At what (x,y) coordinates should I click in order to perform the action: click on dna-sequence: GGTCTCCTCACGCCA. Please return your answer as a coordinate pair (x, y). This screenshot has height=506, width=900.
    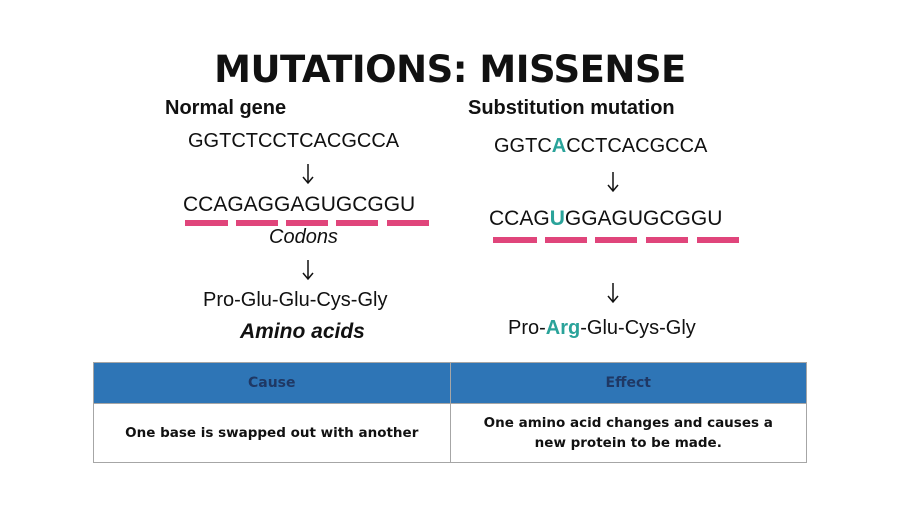
    Looking at the image, I should click on (294, 141).